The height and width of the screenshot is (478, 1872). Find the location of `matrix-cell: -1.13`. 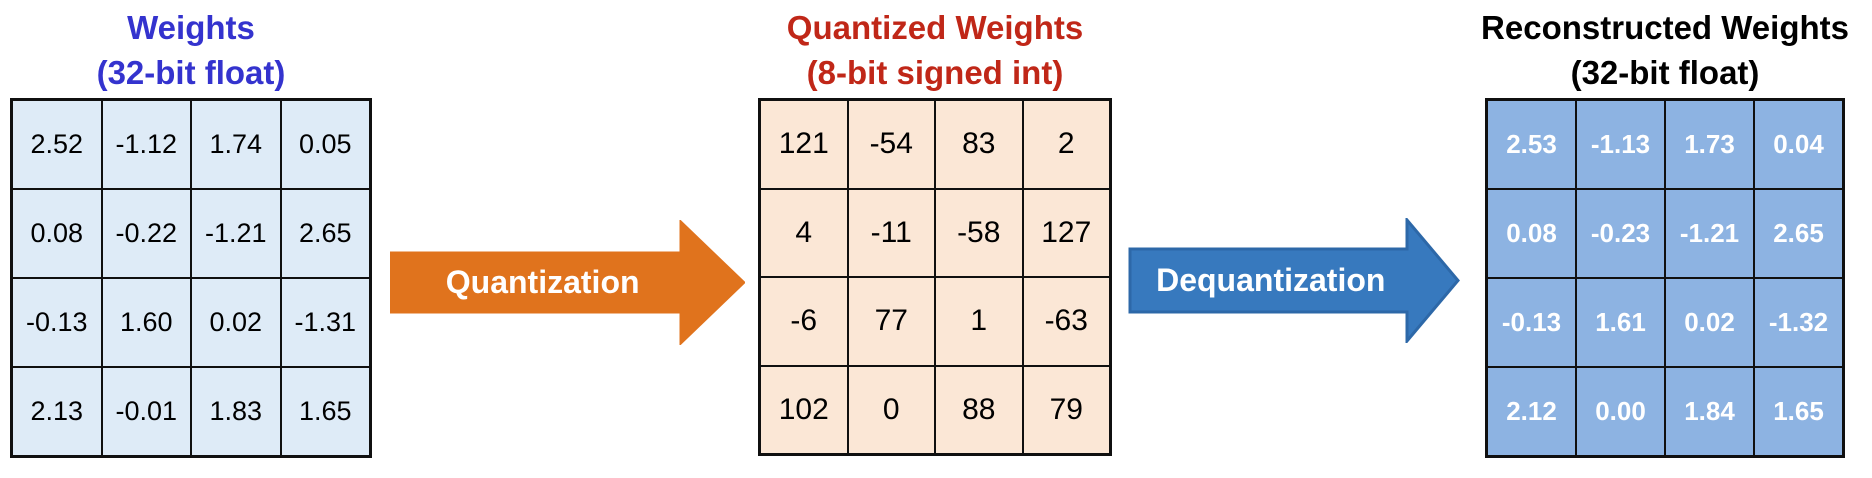

matrix-cell: -1.13 is located at coordinates (1620, 144).